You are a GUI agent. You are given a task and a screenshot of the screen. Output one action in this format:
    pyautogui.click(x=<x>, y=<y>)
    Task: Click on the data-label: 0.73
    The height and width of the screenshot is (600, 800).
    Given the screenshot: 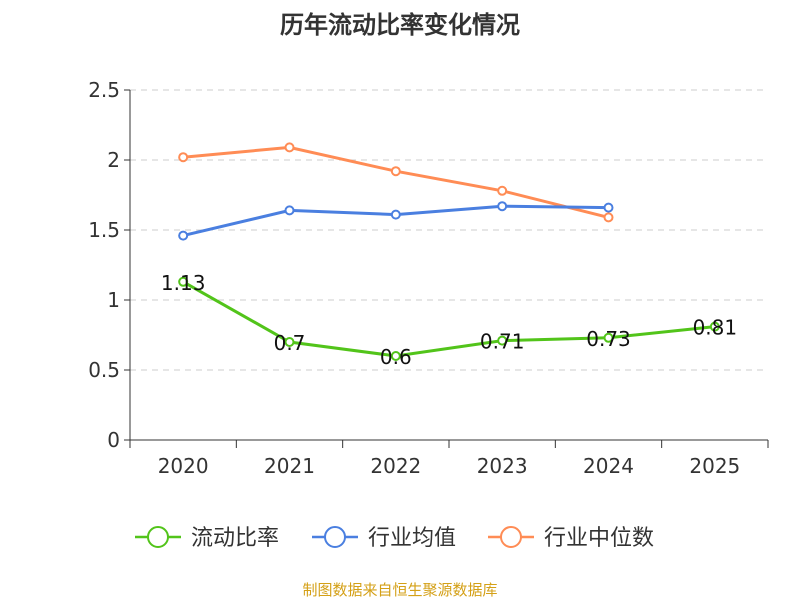 What is the action you would take?
    pyautogui.click(x=608, y=339)
    